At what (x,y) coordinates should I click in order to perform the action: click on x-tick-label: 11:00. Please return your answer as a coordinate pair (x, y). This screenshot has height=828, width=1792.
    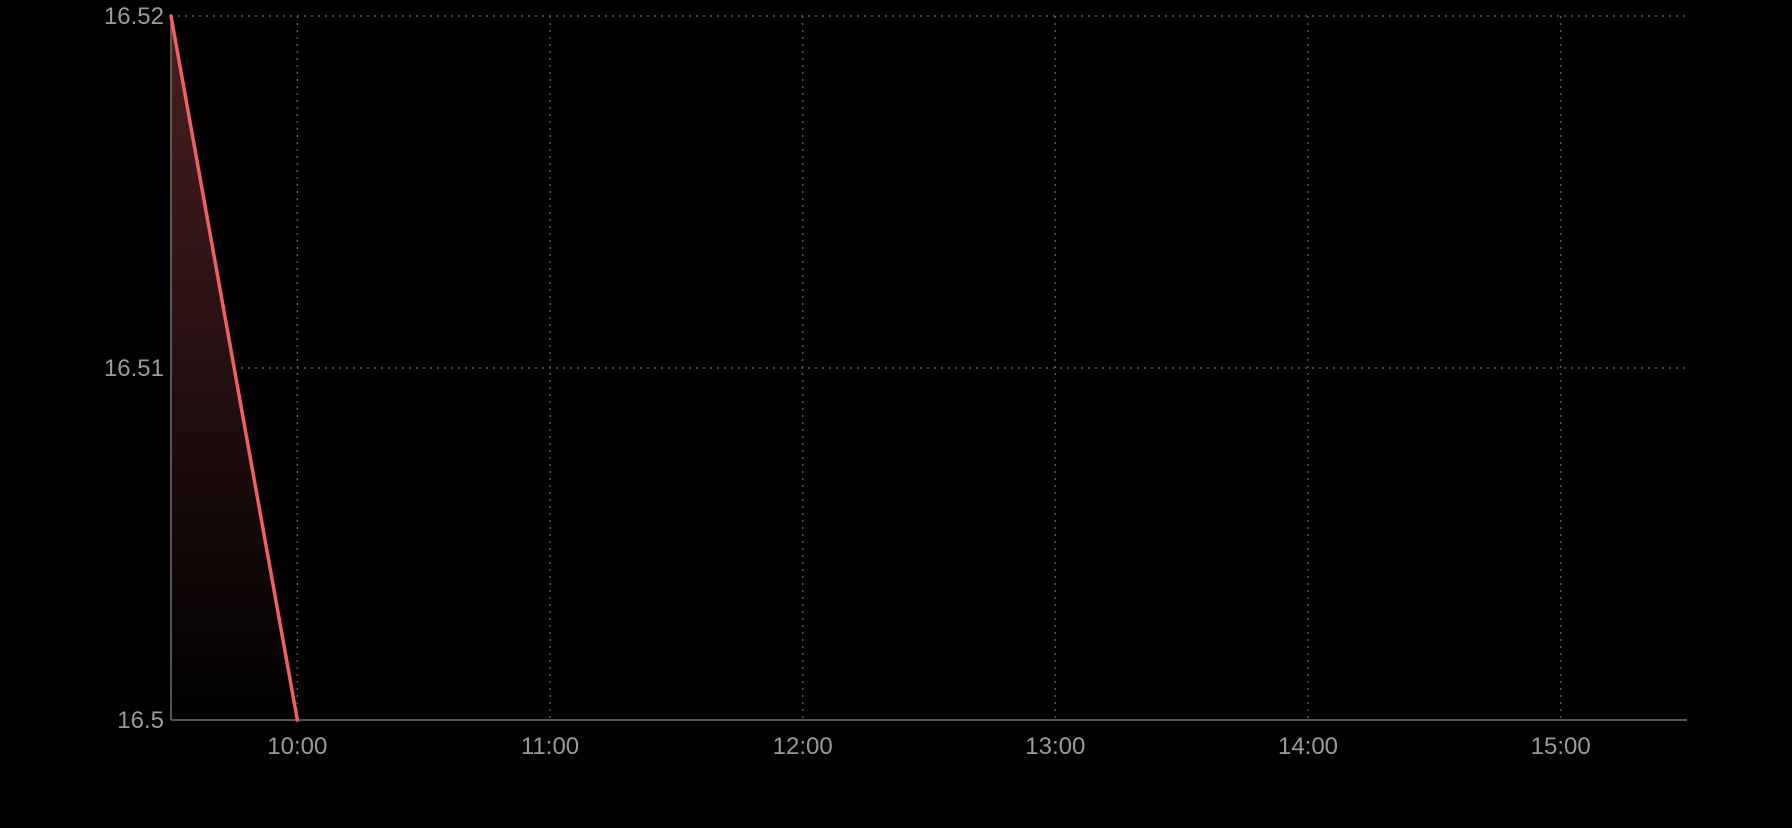
    Looking at the image, I should click on (550, 746).